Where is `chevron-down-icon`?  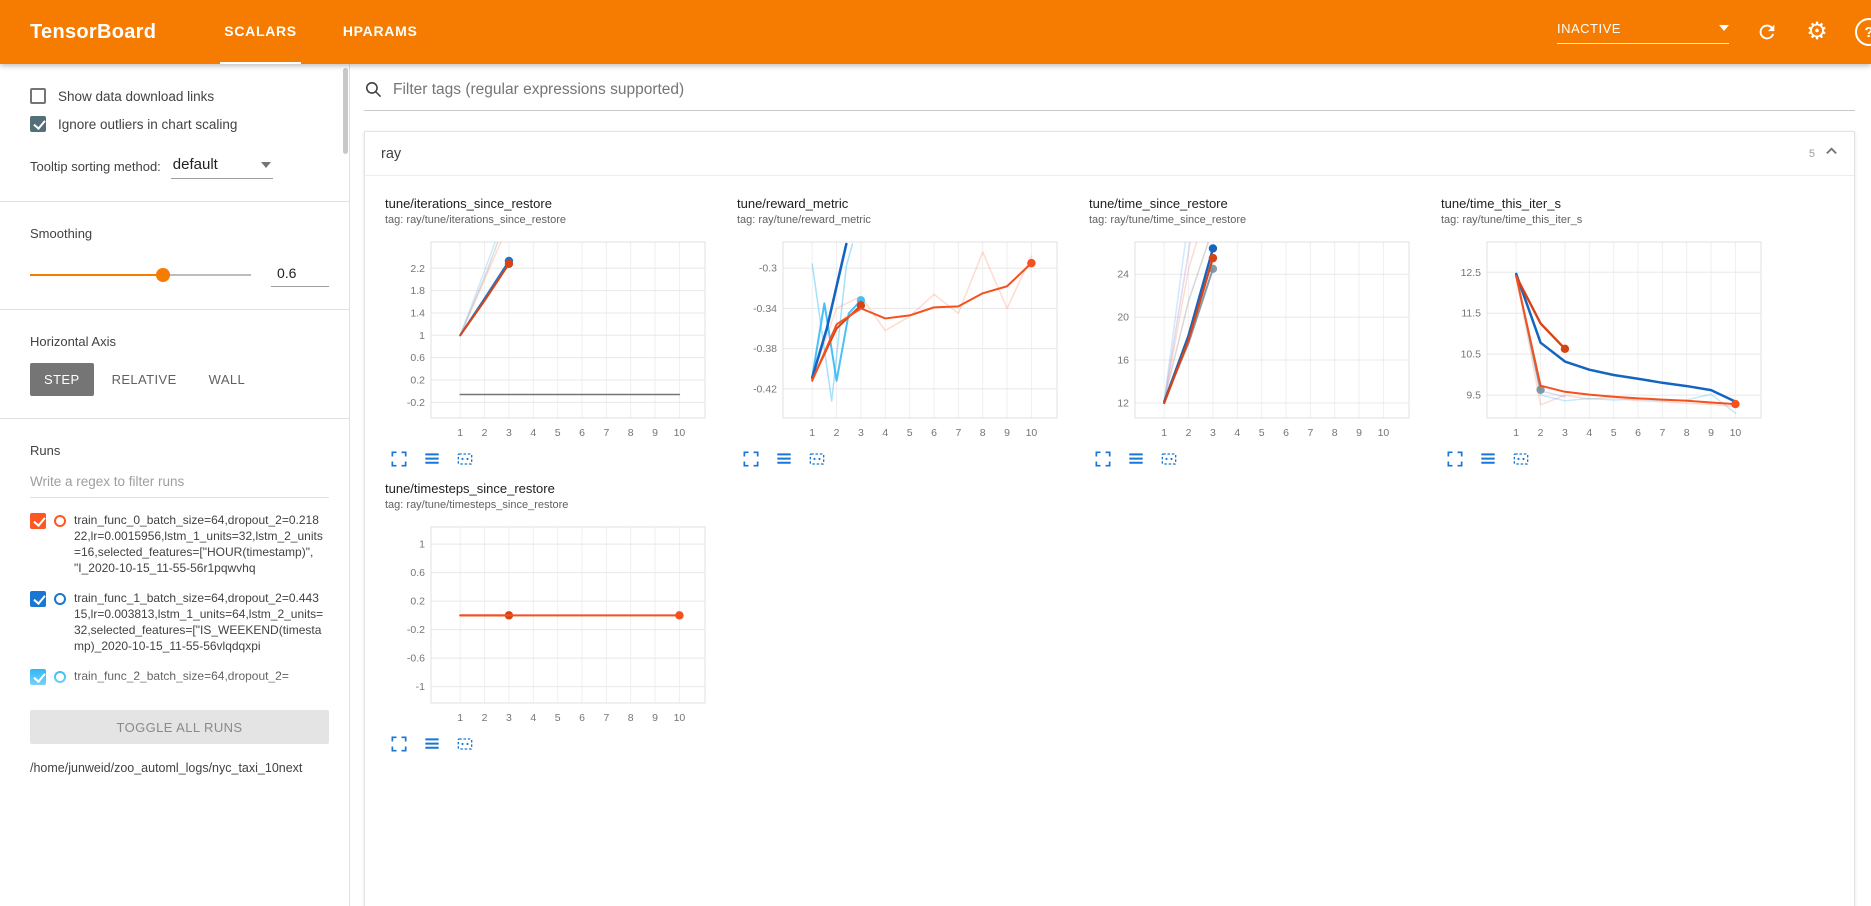 chevron-down-icon is located at coordinates (1724, 28).